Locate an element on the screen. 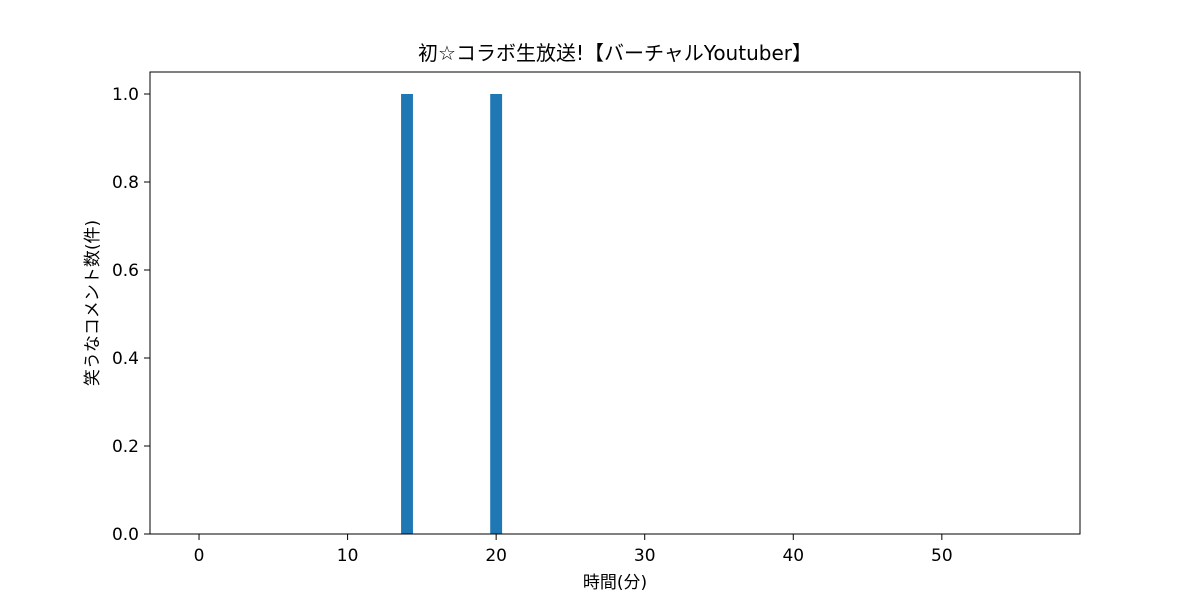  chart-title: 初☆コラボ生放送!【バーチャルYoutuber】 is located at coordinates (615, 53).